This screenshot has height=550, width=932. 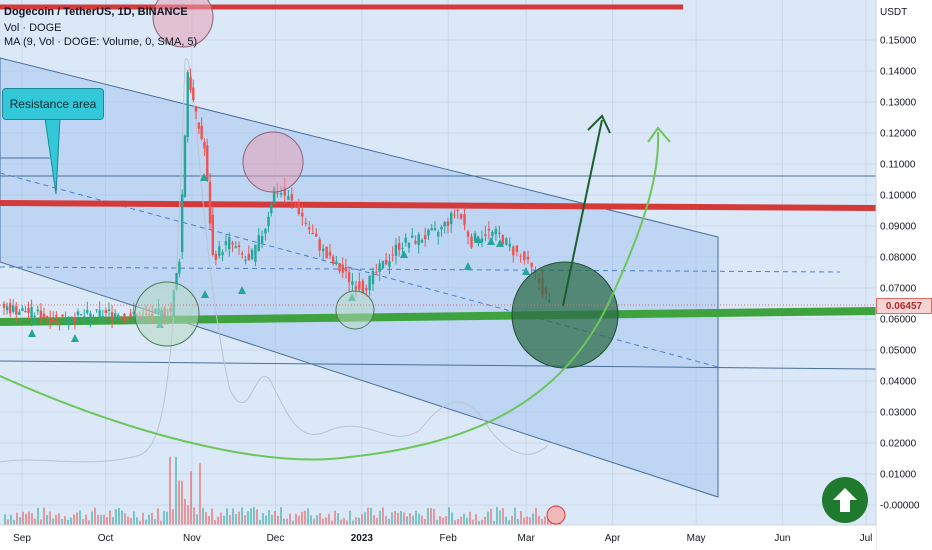 What do you see at coordinates (276, 538) in the screenshot?
I see `x-tick-label: Dec` at bounding box center [276, 538].